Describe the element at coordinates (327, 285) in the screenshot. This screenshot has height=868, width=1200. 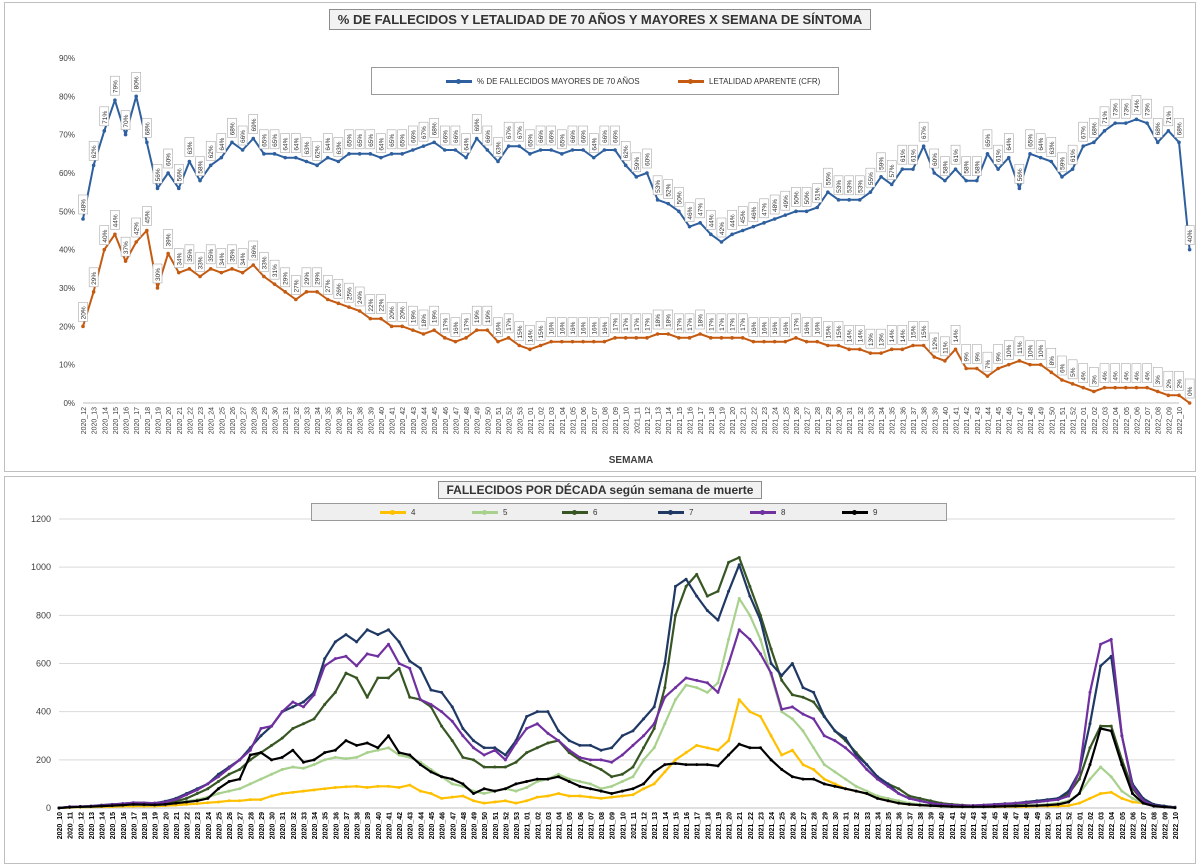
I see `data-label: 27%` at that location.